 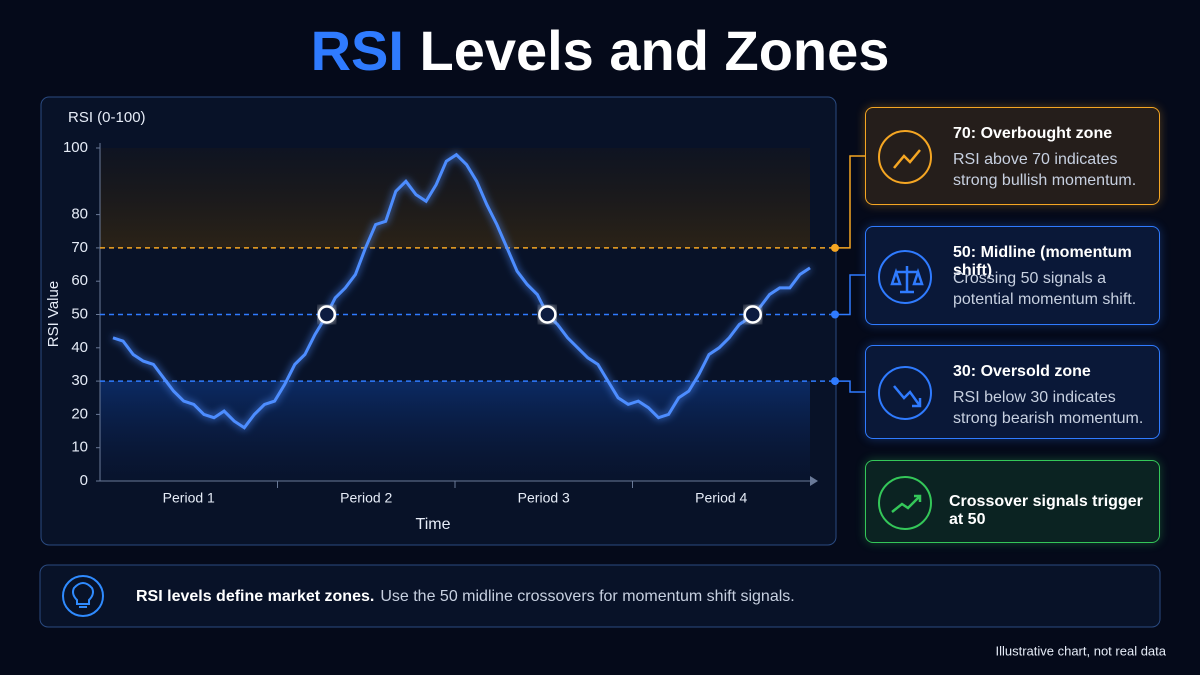 What do you see at coordinates (721, 498) in the screenshot?
I see `period-label: Period 4` at bounding box center [721, 498].